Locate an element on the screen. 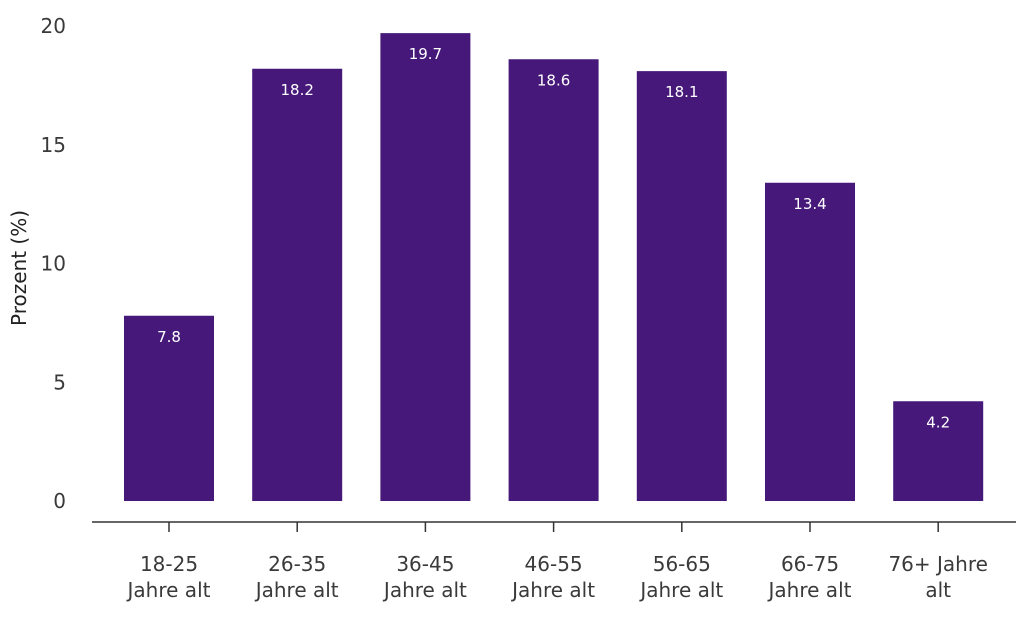  y-tick-label: 15 is located at coordinates (53, 145).